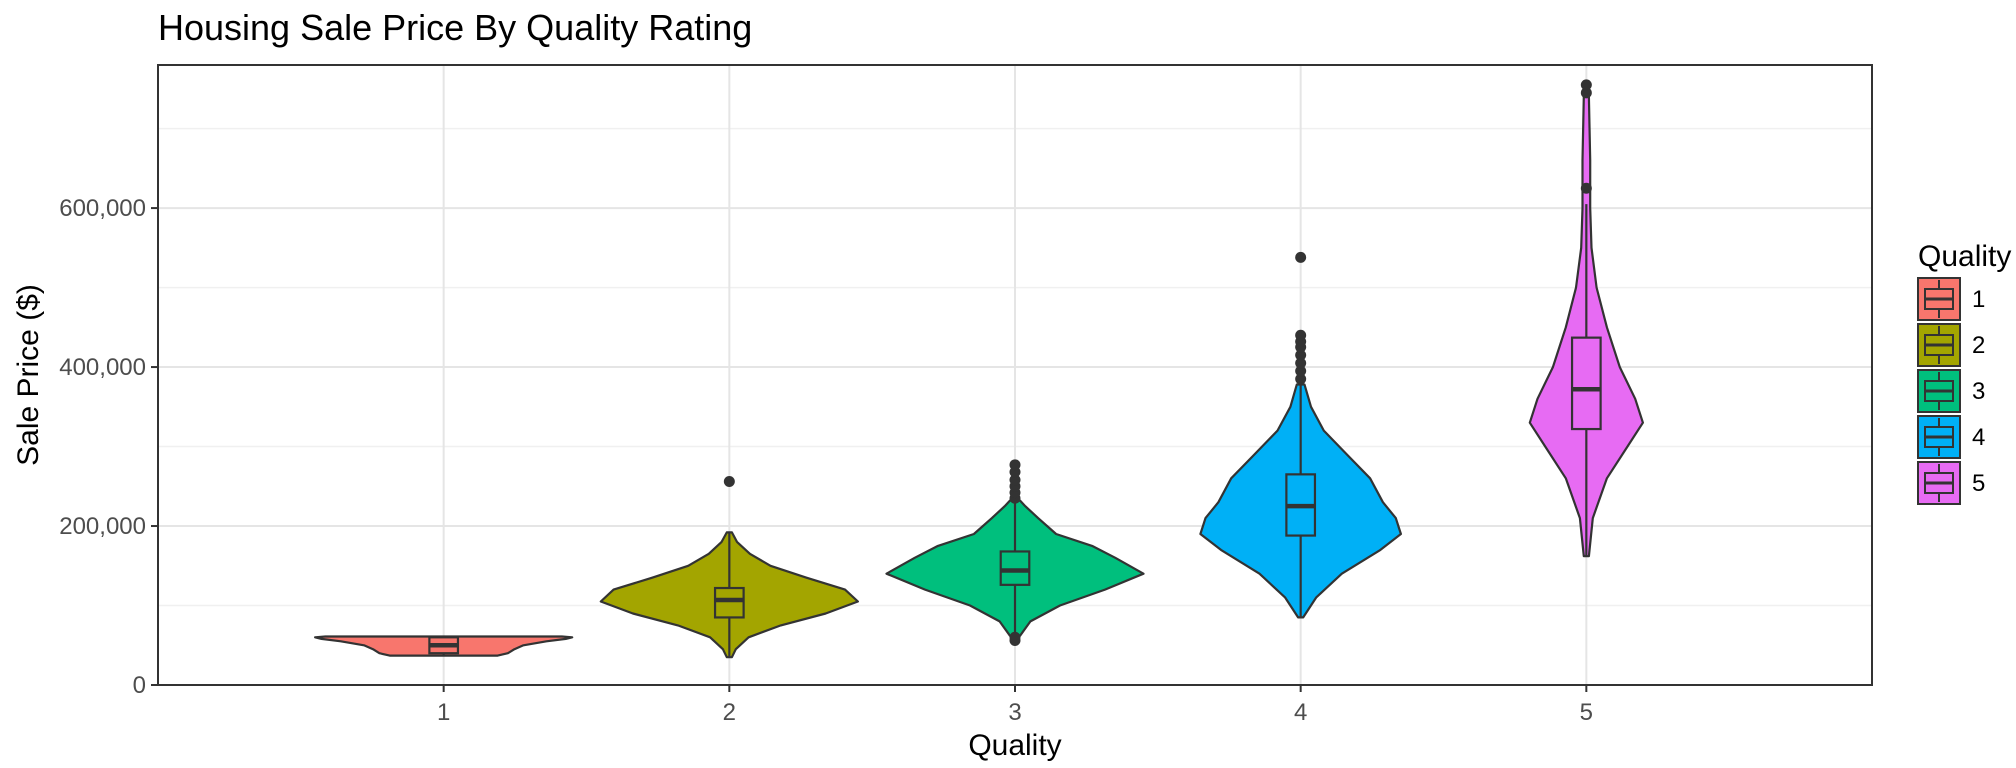 The height and width of the screenshot is (768, 2016). Describe the element at coordinates (1964, 372) in the screenshot. I see `legend: Quality 1 2 3 4 5` at that location.